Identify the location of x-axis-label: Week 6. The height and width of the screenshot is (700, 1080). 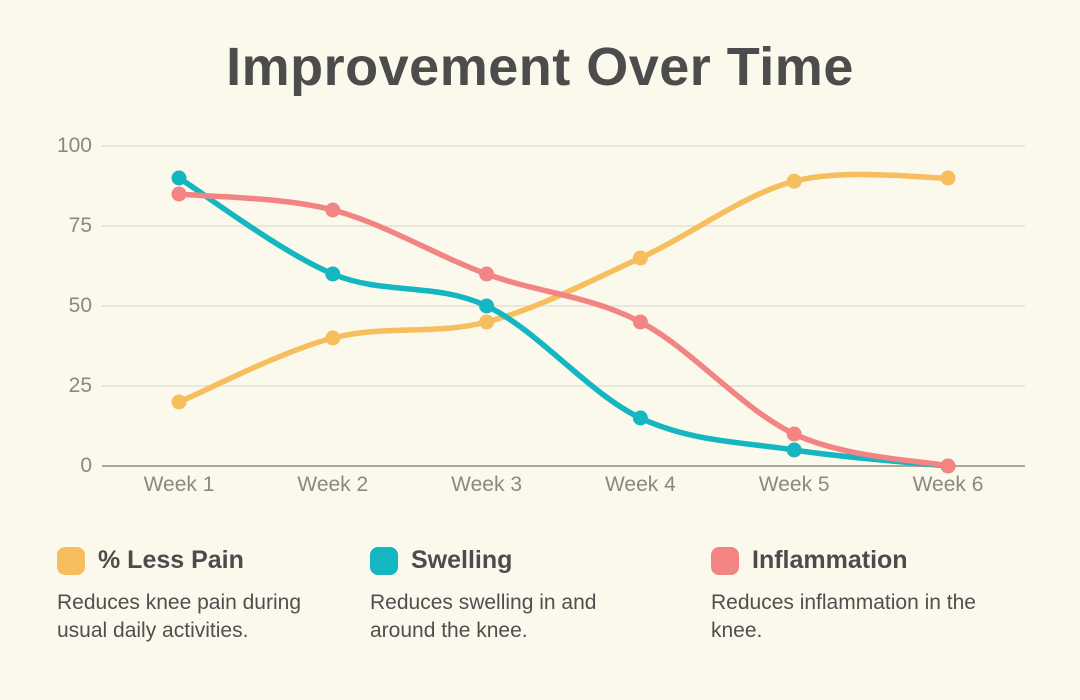
(948, 484).